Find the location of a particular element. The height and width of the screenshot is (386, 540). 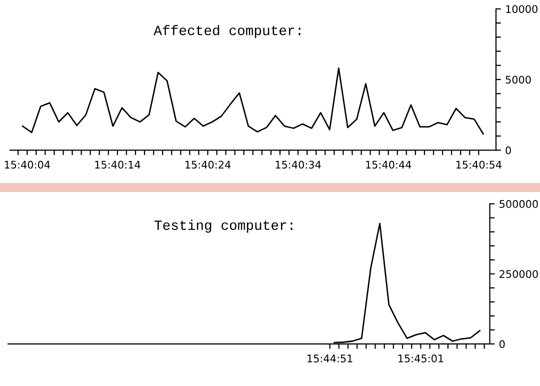

y-tick-label: 5000 is located at coordinates (518, 80).